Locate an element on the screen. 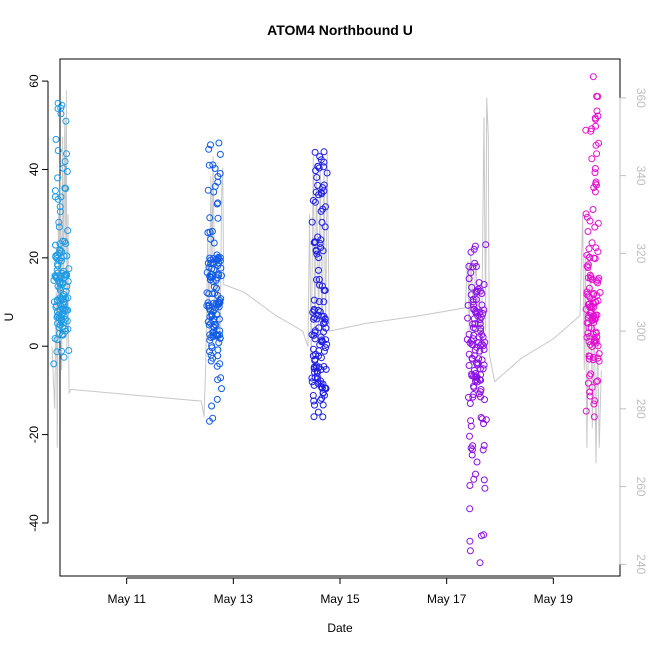 This screenshot has height=650, width=650. x-tick-label: May 17 is located at coordinates (447, 599).